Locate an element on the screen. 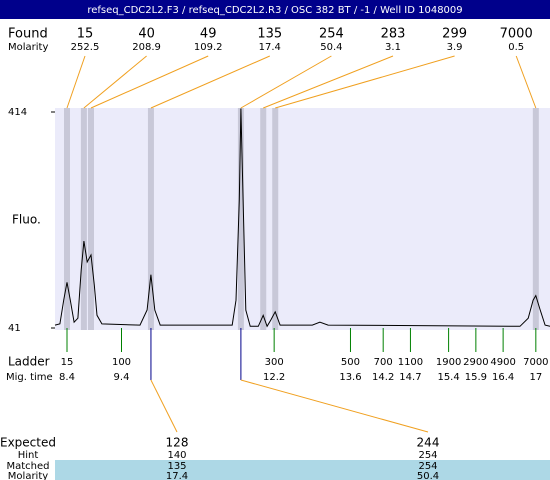 The image size is (550, 480). ladder-time: 8.4 is located at coordinates (67, 377).